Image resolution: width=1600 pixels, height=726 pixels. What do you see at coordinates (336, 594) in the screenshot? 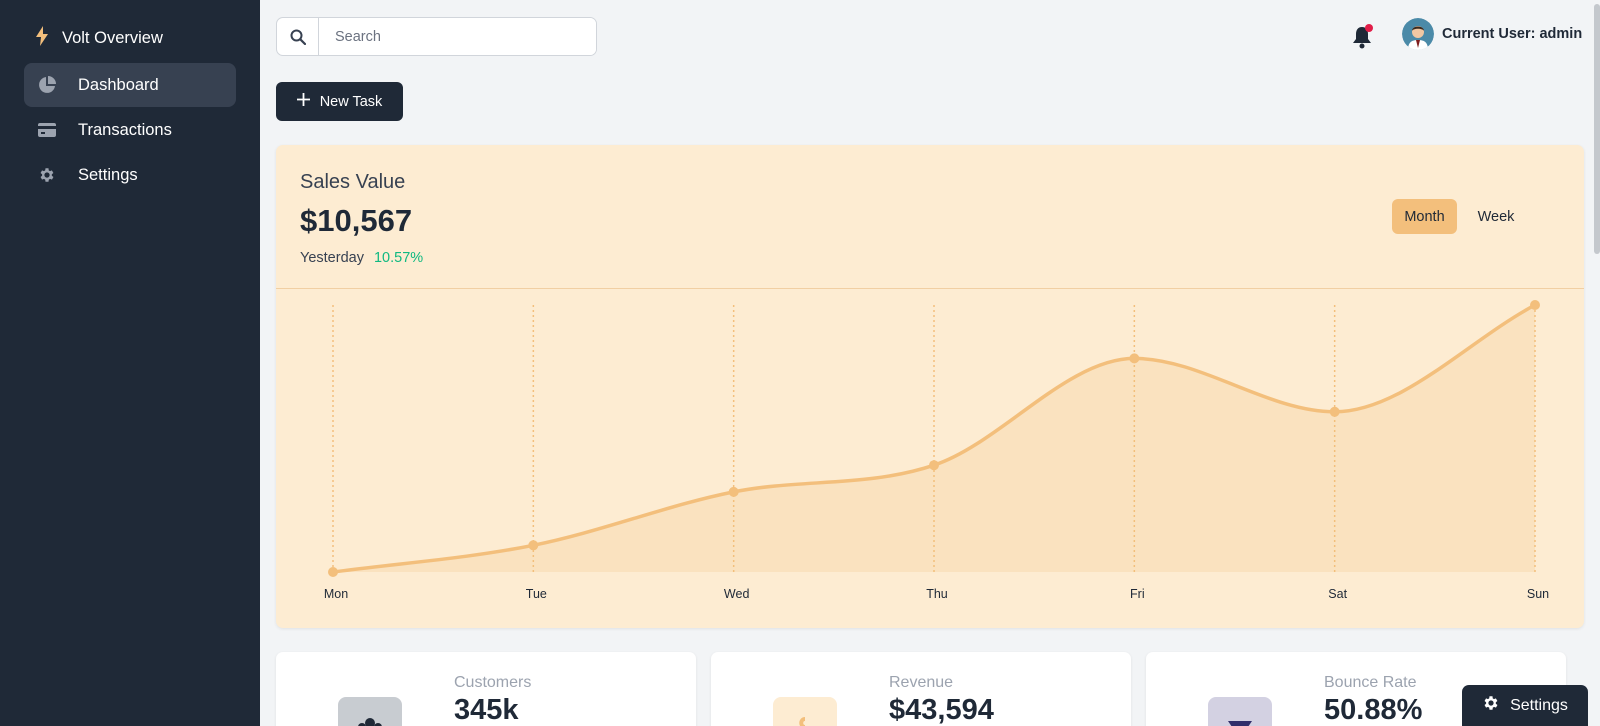
I see `x-tick-mon: Mon` at bounding box center [336, 594].